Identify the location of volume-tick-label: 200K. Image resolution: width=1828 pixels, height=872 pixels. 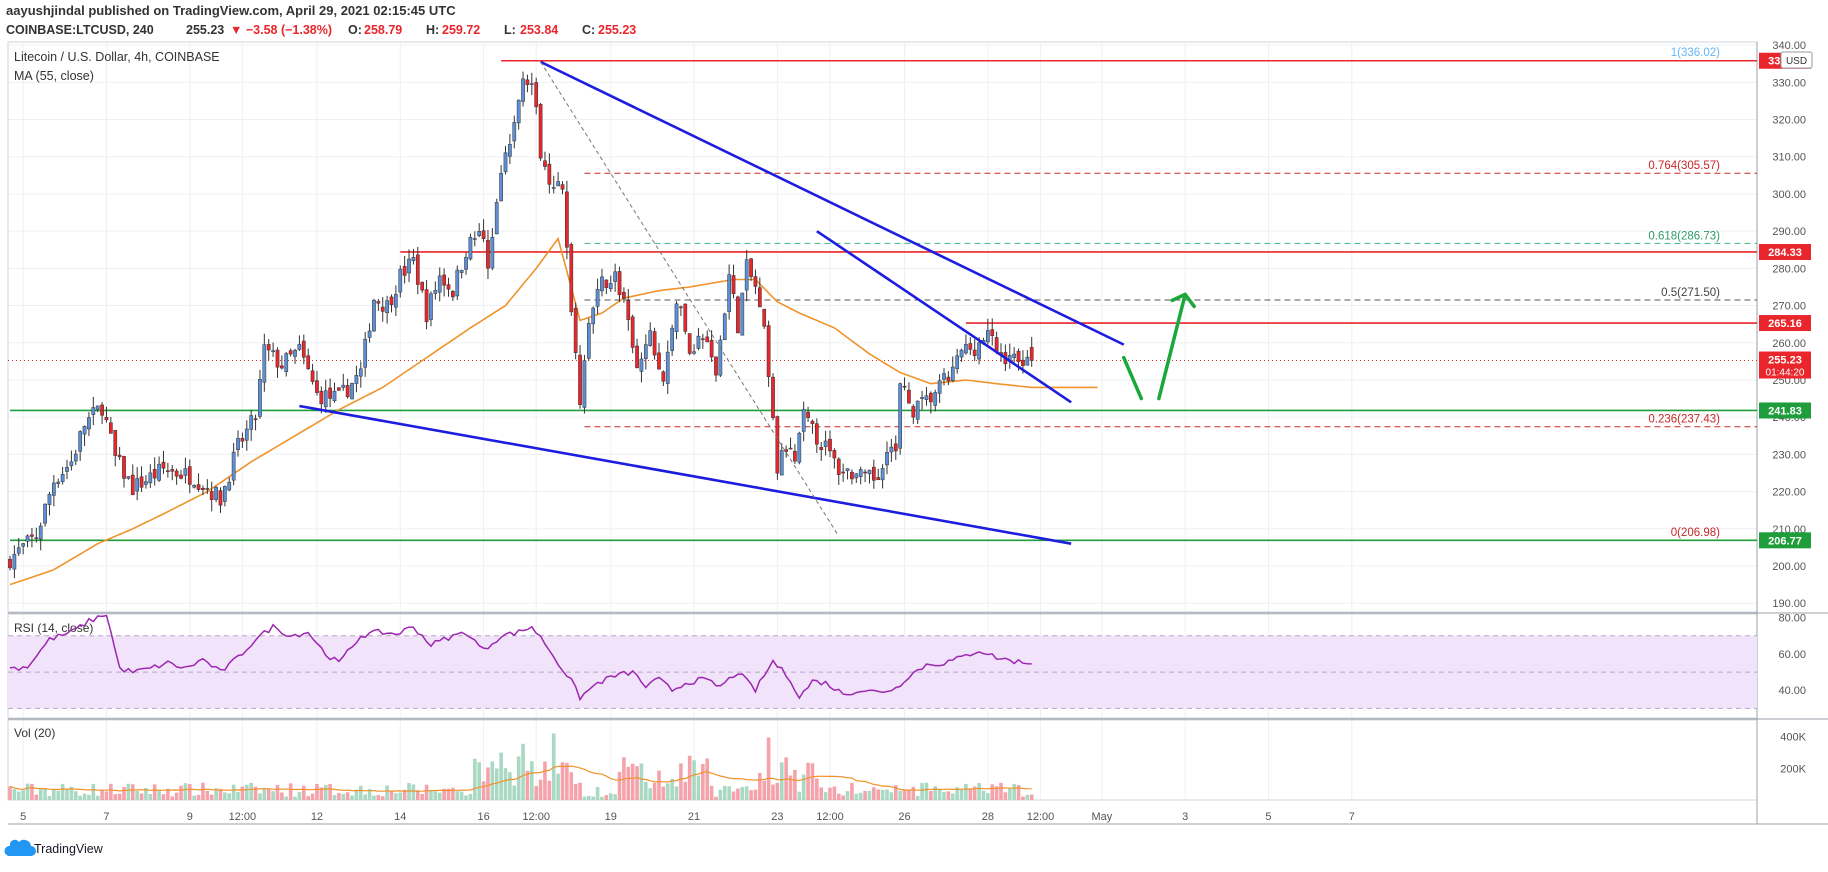
(1793, 769).